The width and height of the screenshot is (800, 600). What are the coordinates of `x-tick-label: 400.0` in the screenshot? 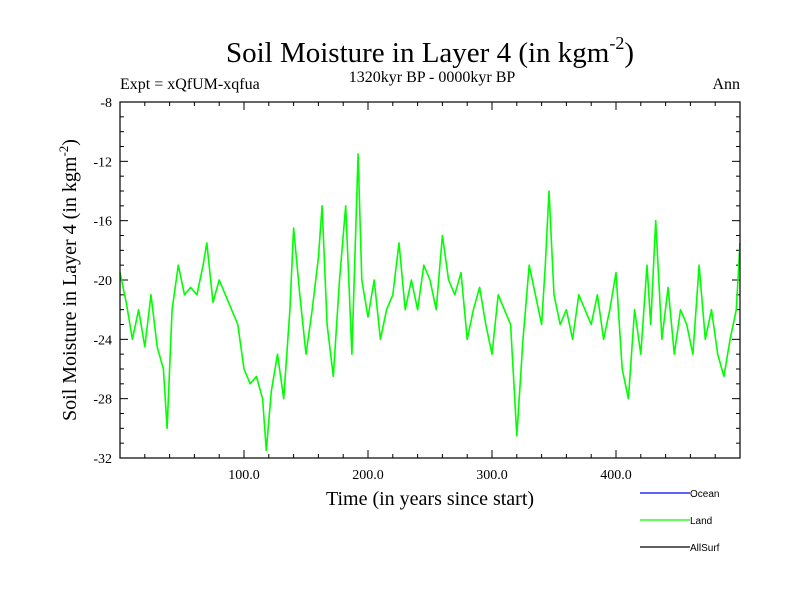 It's located at (616, 475).